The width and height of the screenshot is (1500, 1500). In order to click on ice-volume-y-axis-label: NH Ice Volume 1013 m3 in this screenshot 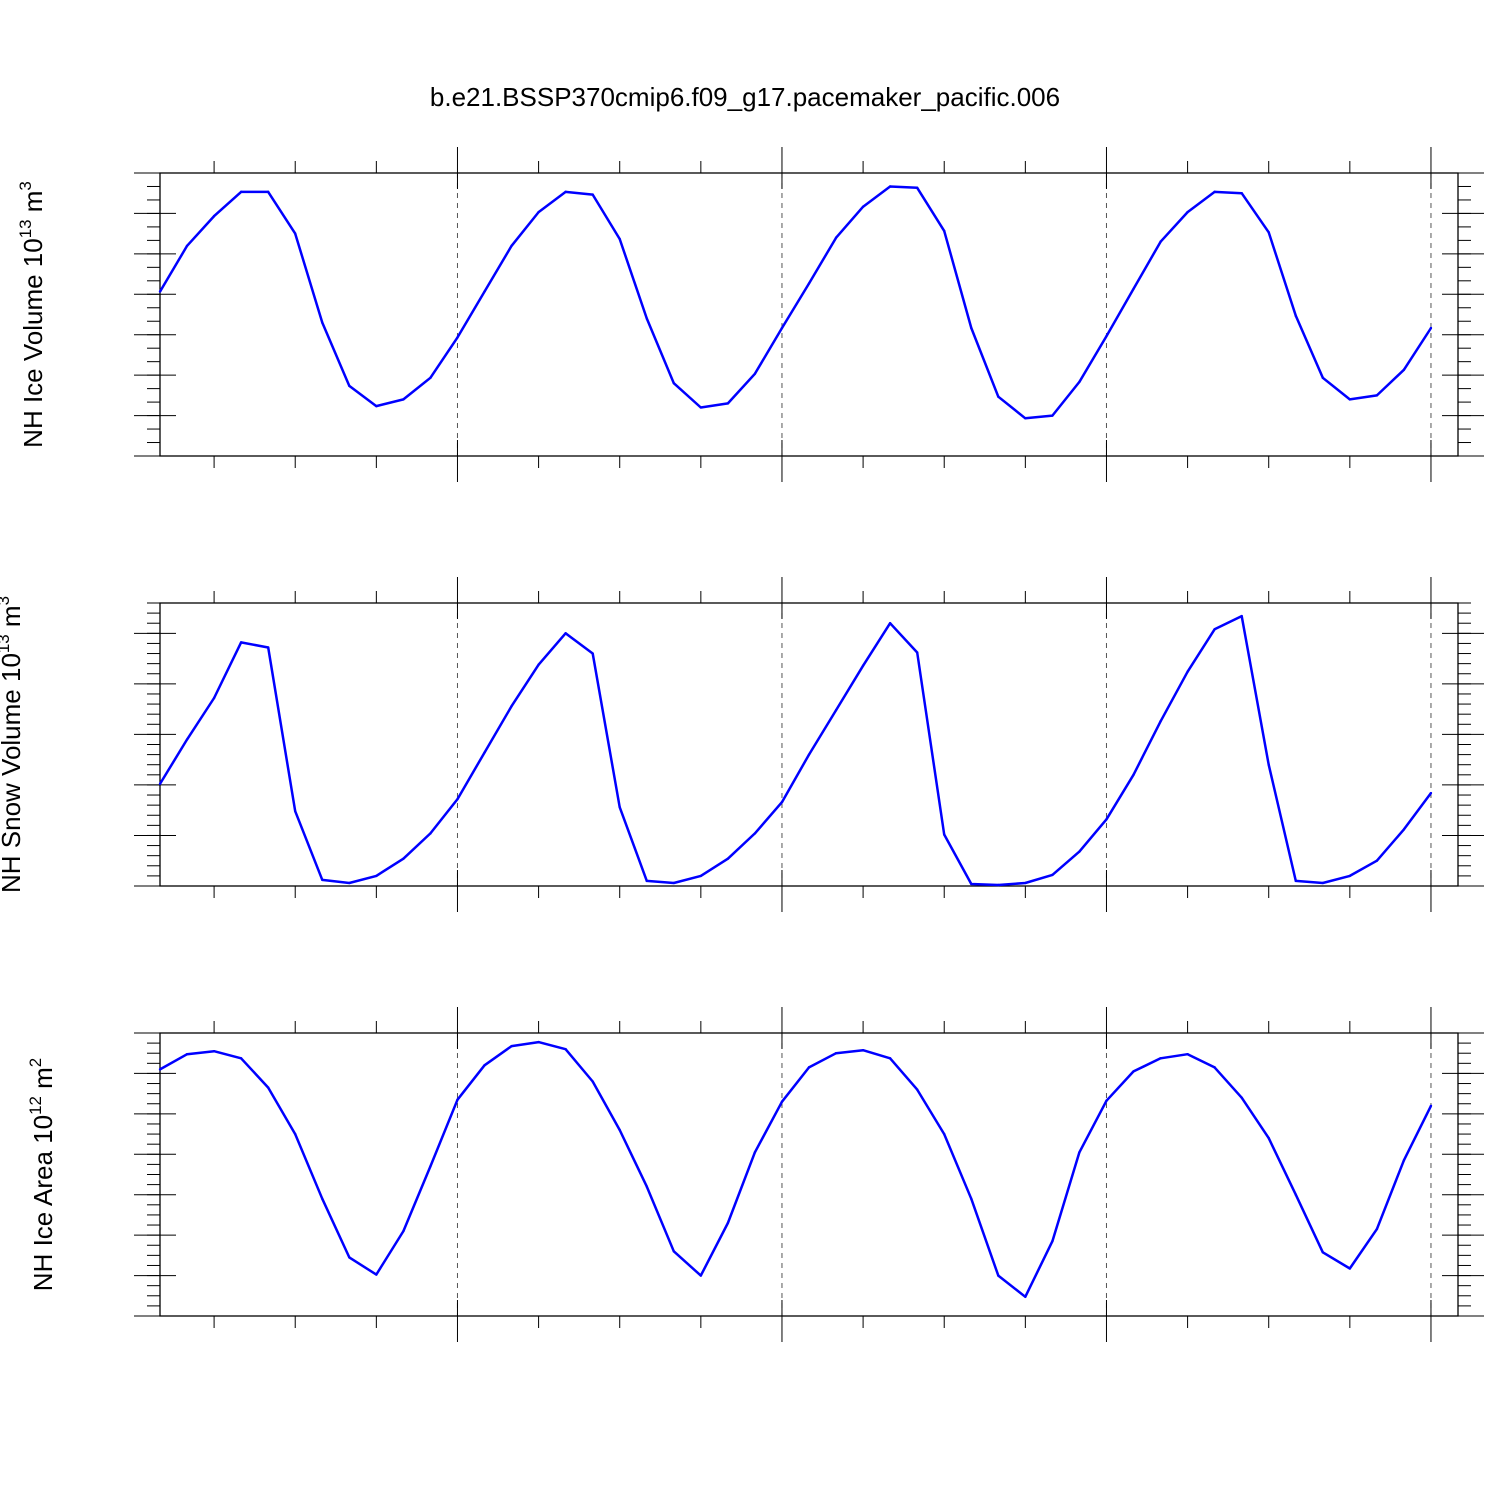, I will do `click(32, 314)`.